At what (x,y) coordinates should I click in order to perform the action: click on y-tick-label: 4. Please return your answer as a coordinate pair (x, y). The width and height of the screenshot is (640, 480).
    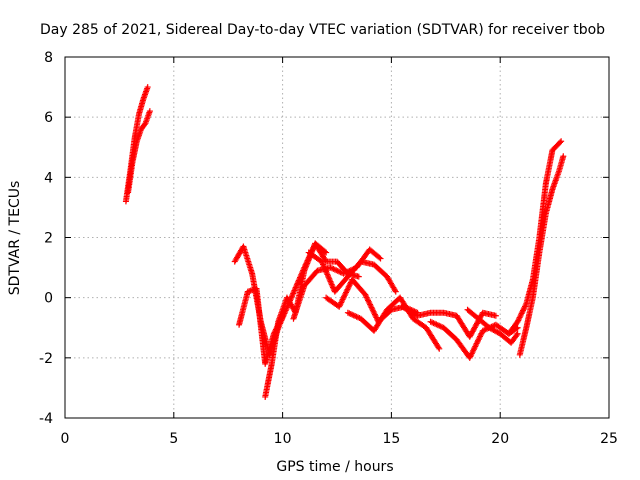
    Looking at the image, I should click on (48, 178).